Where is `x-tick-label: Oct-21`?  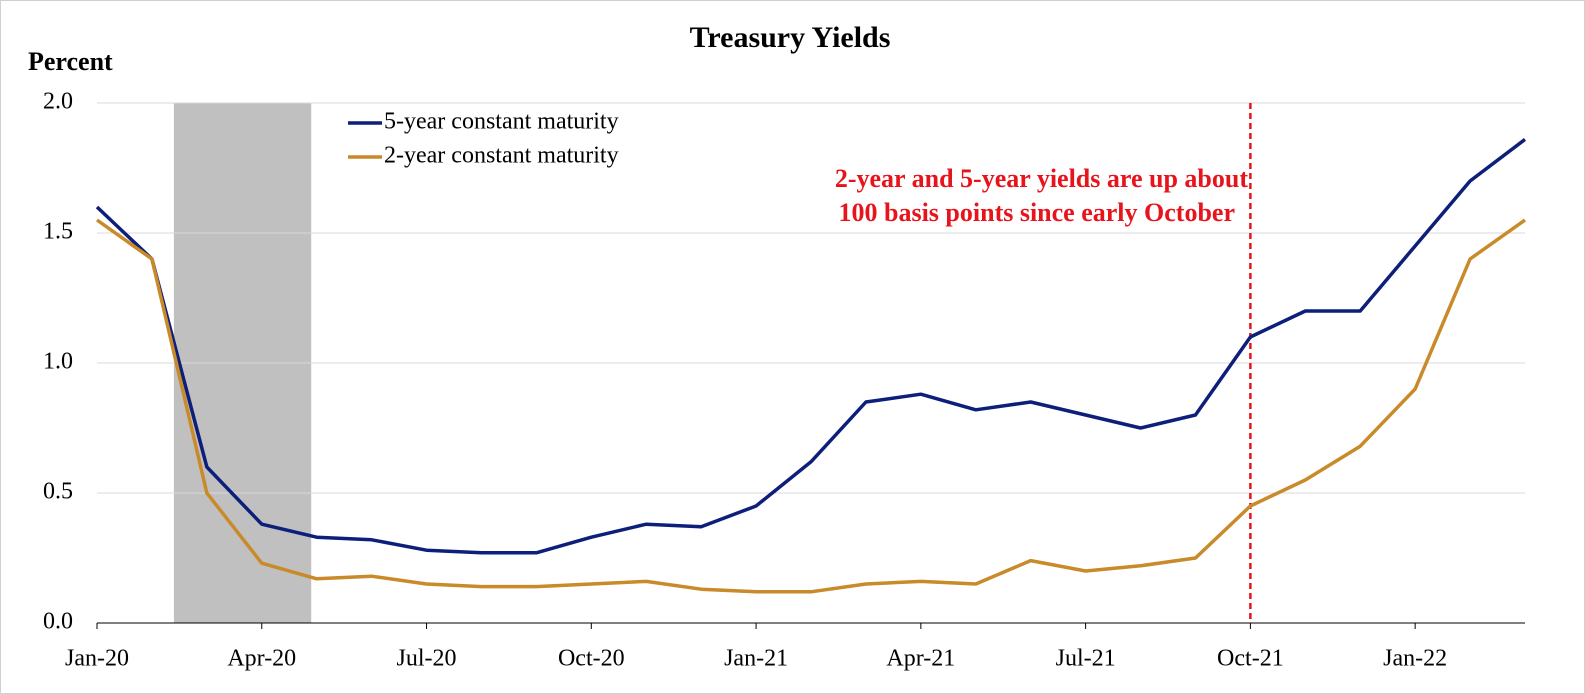
x-tick-label: Oct-21 is located at coordinates (1250, 659).